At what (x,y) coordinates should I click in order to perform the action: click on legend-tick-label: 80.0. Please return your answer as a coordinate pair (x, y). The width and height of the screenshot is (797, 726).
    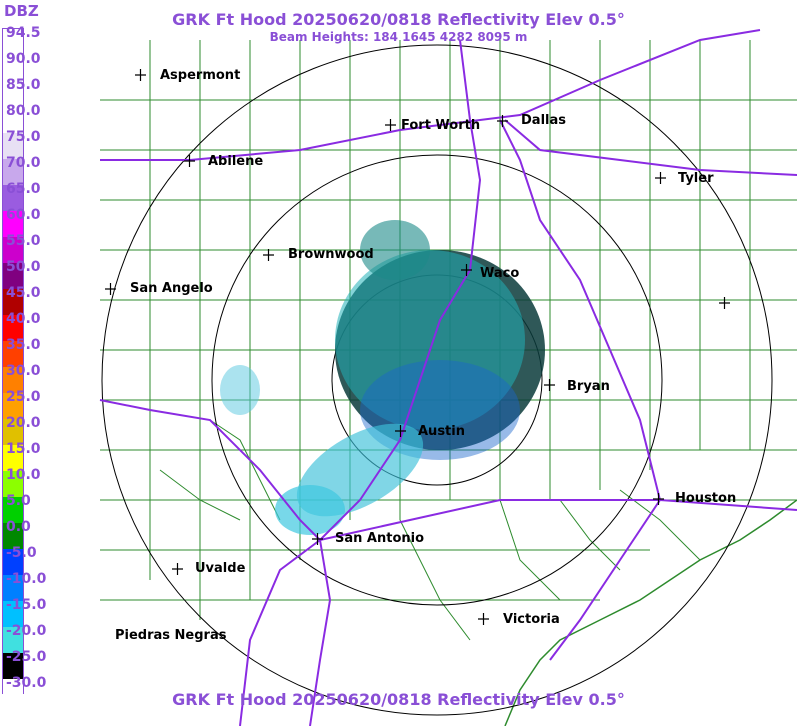
    Looking at the image, I should click on (23, 111).